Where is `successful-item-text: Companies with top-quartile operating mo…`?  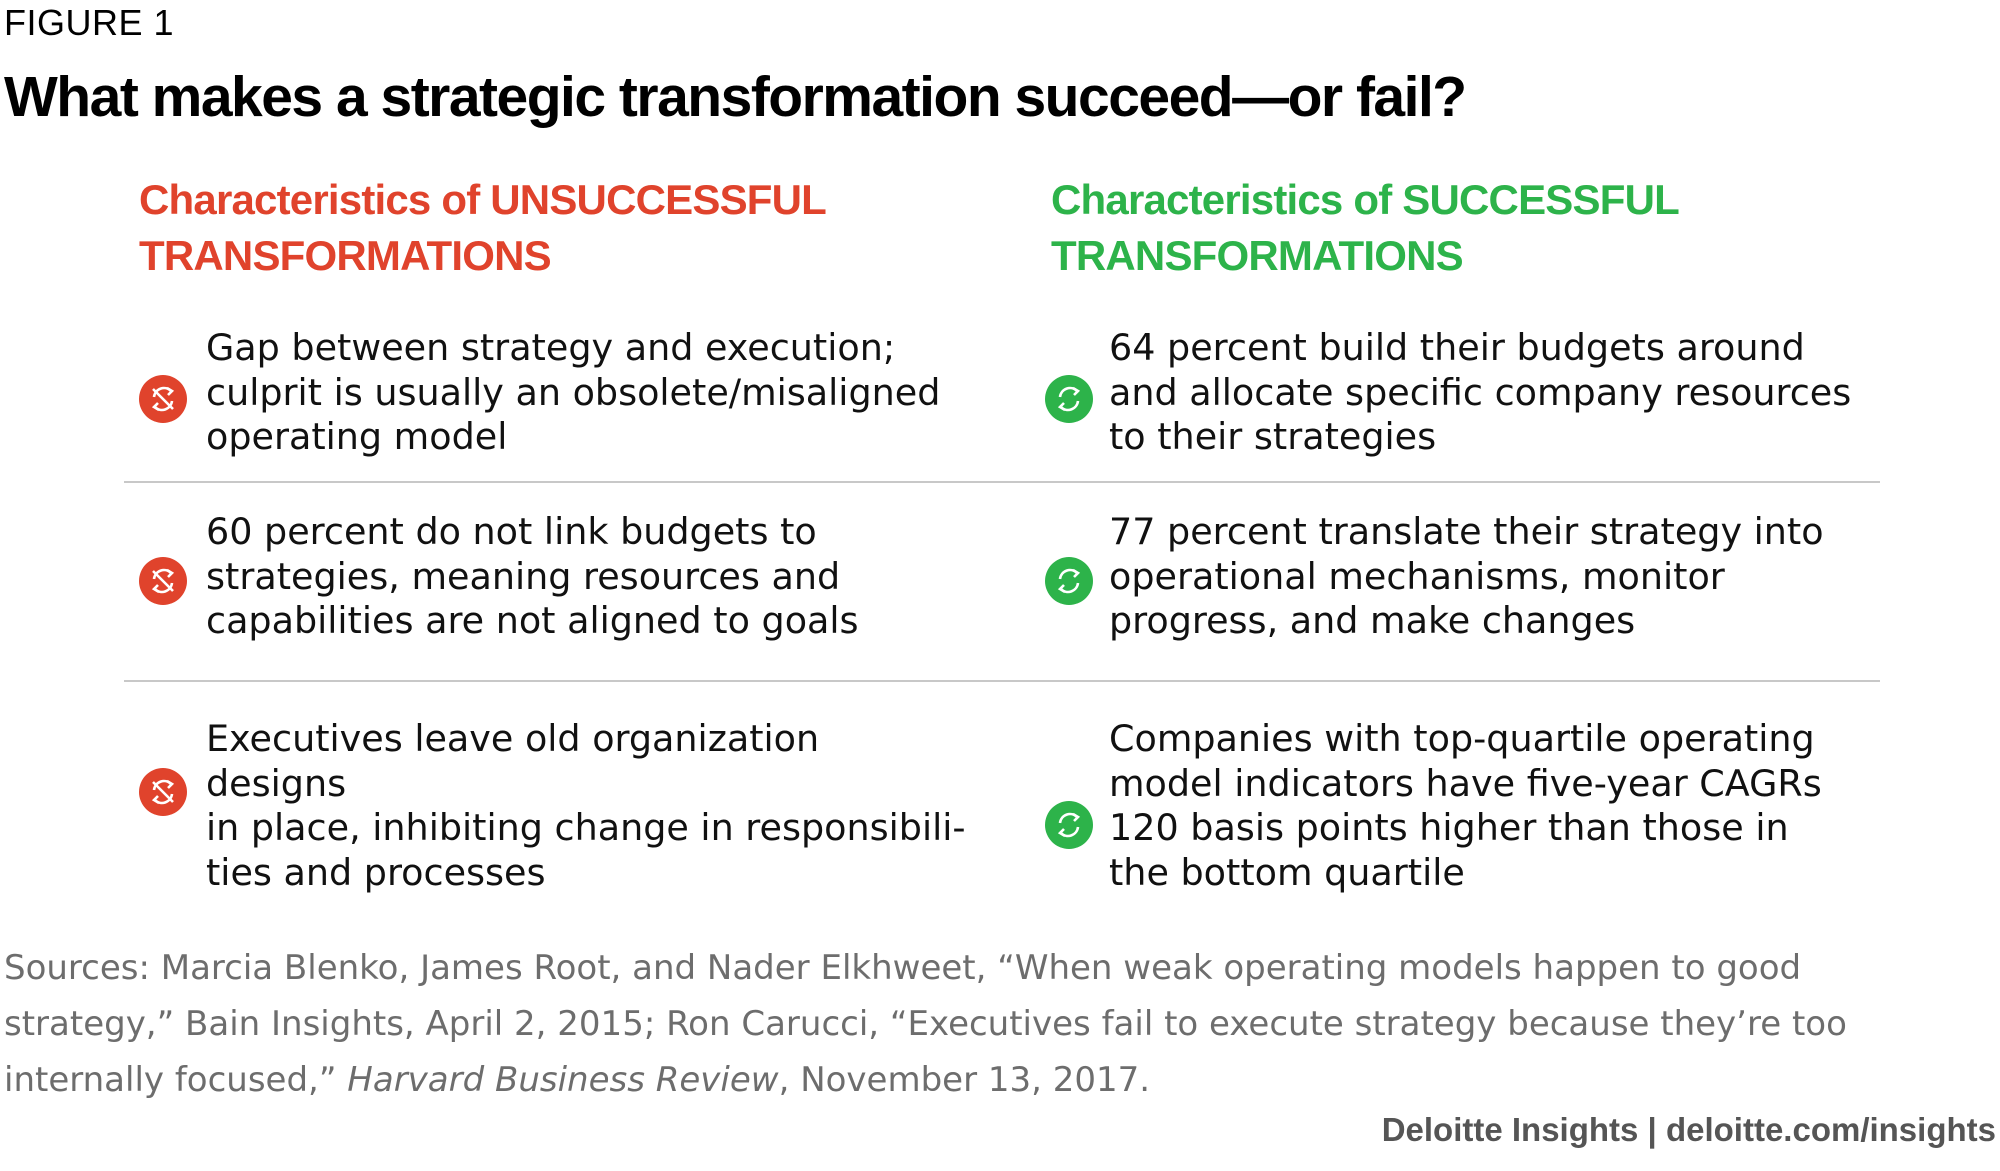 successful-item-text: Companies with top-quartile operating mo… is located at coordinates (1465, 805).